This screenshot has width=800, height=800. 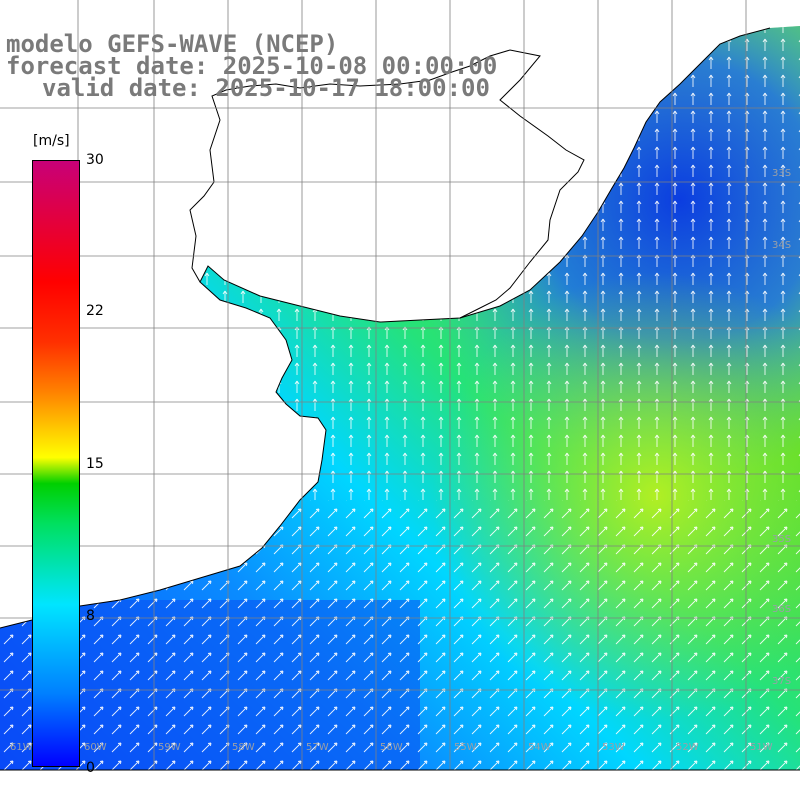 What do you see at coordinates (266, 88) in the screenshot?
I see `valid-date: valid date: 2025-10-17 18:00:00` at bounding box center [266, 88].